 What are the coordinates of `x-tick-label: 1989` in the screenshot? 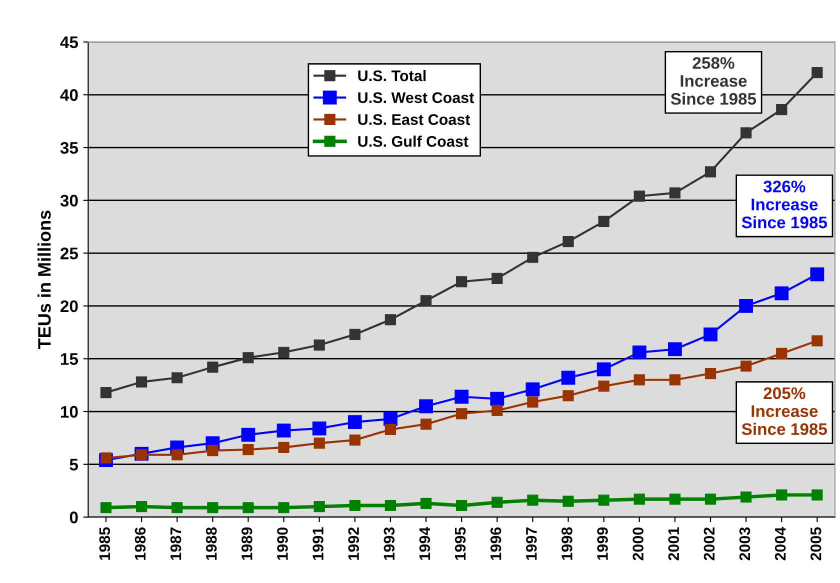 It's located at (247, 543).